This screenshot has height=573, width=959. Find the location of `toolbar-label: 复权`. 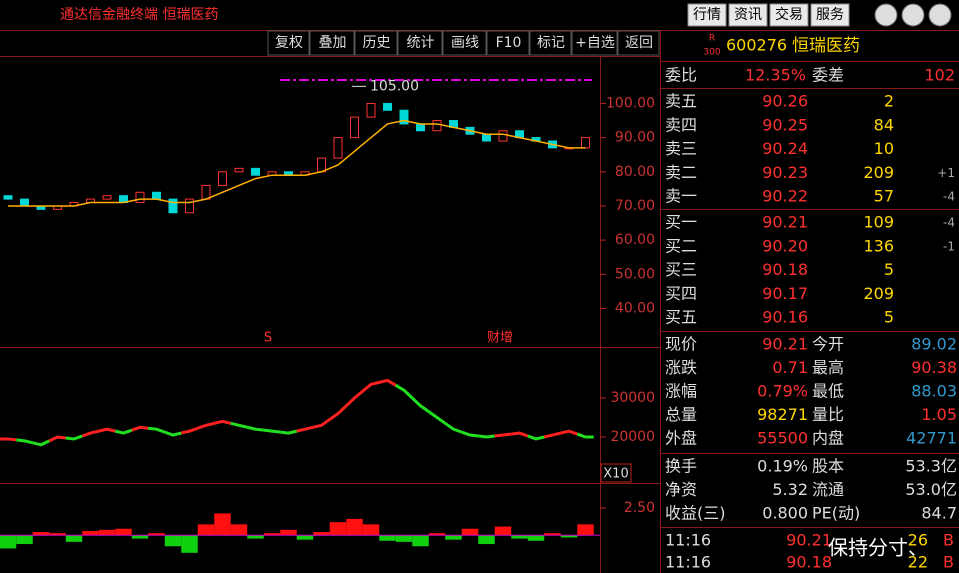

toolbar-label: 复权 is located at coordinates (289, 42).